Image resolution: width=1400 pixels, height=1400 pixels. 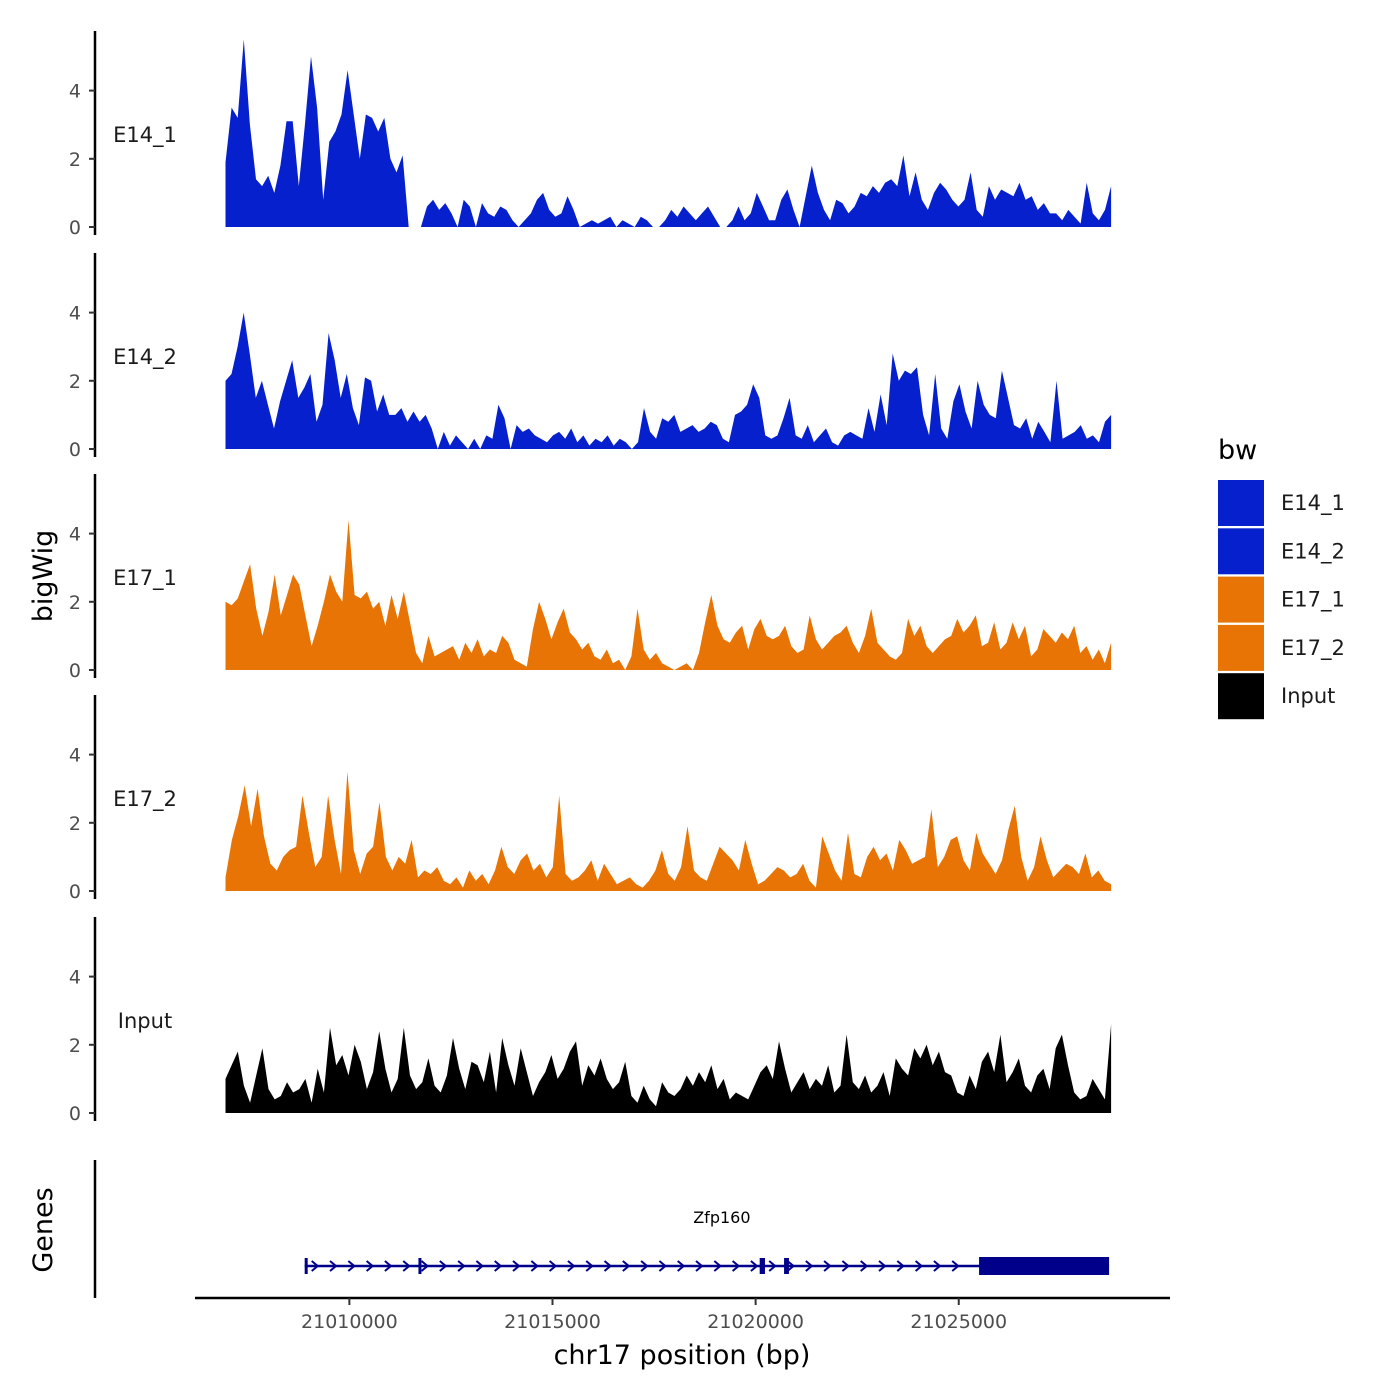 What do you see at coordinates (145, 799) in the screenshot?
I see `track-label-E17_2: E17_2` at bounding box center [145, 799].